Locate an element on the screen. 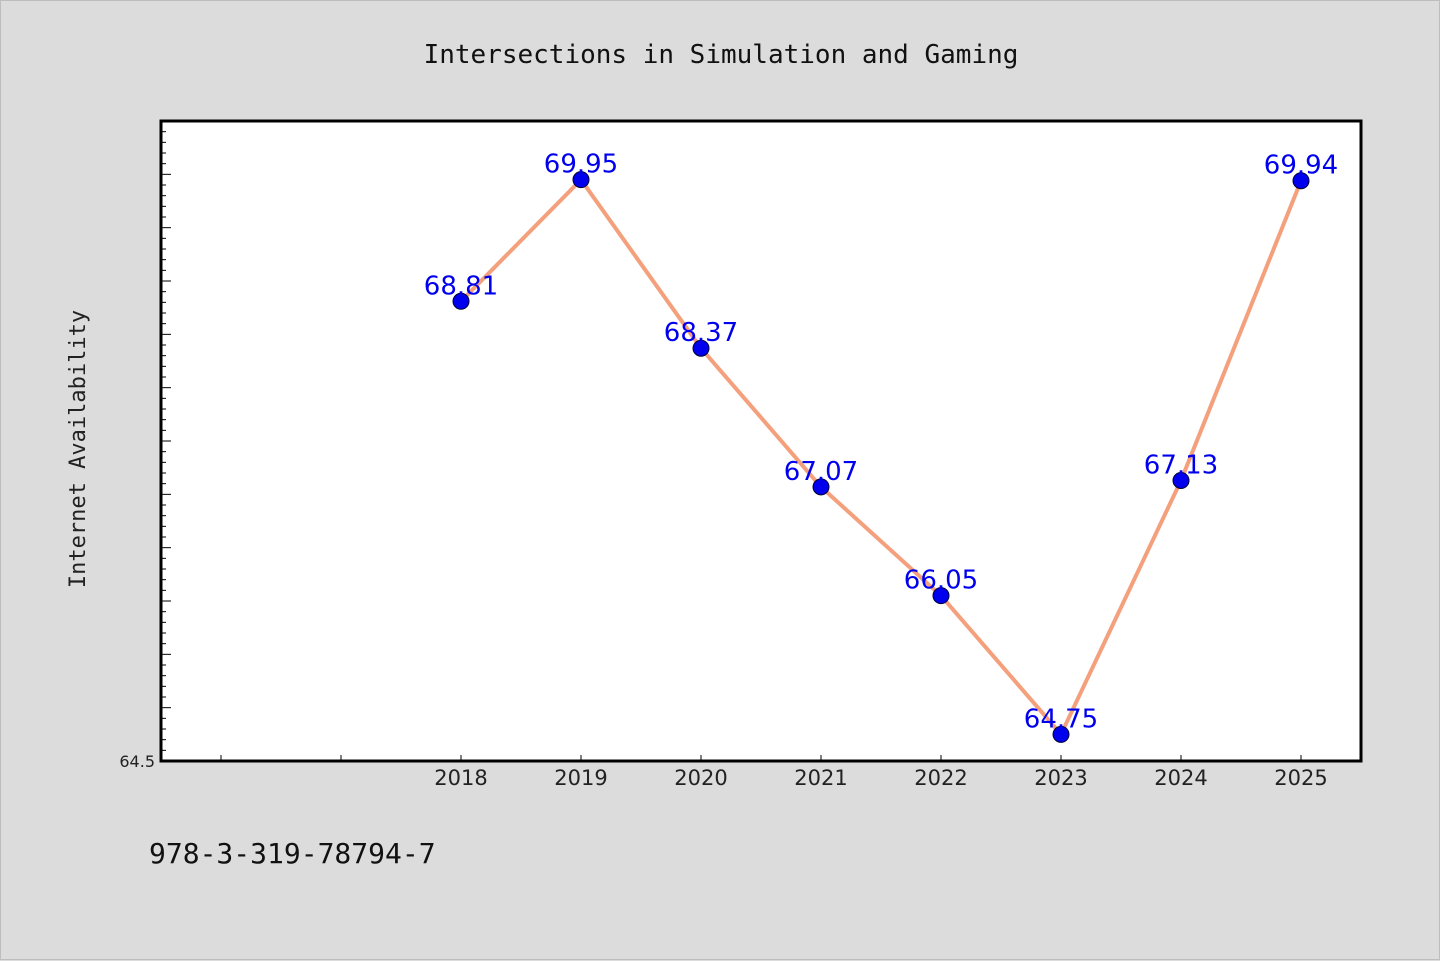 Image resolution: width=1440 pixels, height=961 pixels. x-tick-label: 2022 is located at coordinates (940, 778).